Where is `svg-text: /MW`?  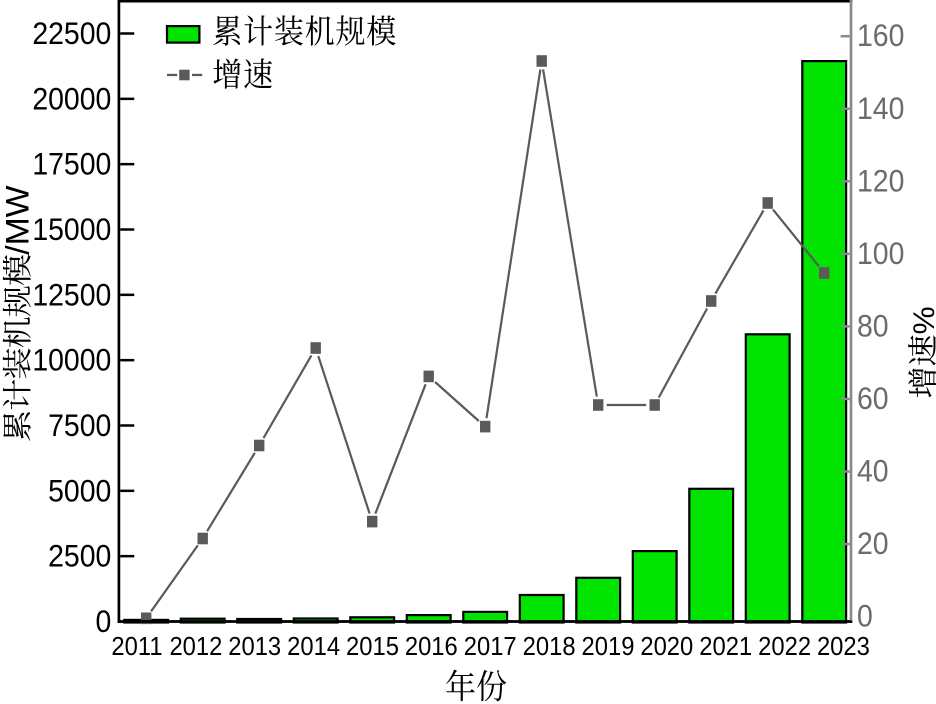
svg-text: /MW is located at coordinates (17, 219).